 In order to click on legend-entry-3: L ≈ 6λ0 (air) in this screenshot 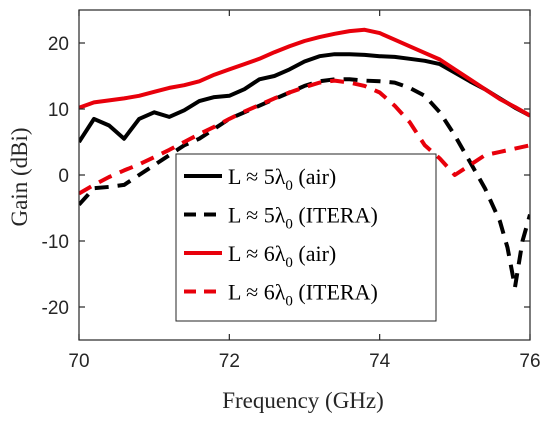, I will do `click(282, 256)`.